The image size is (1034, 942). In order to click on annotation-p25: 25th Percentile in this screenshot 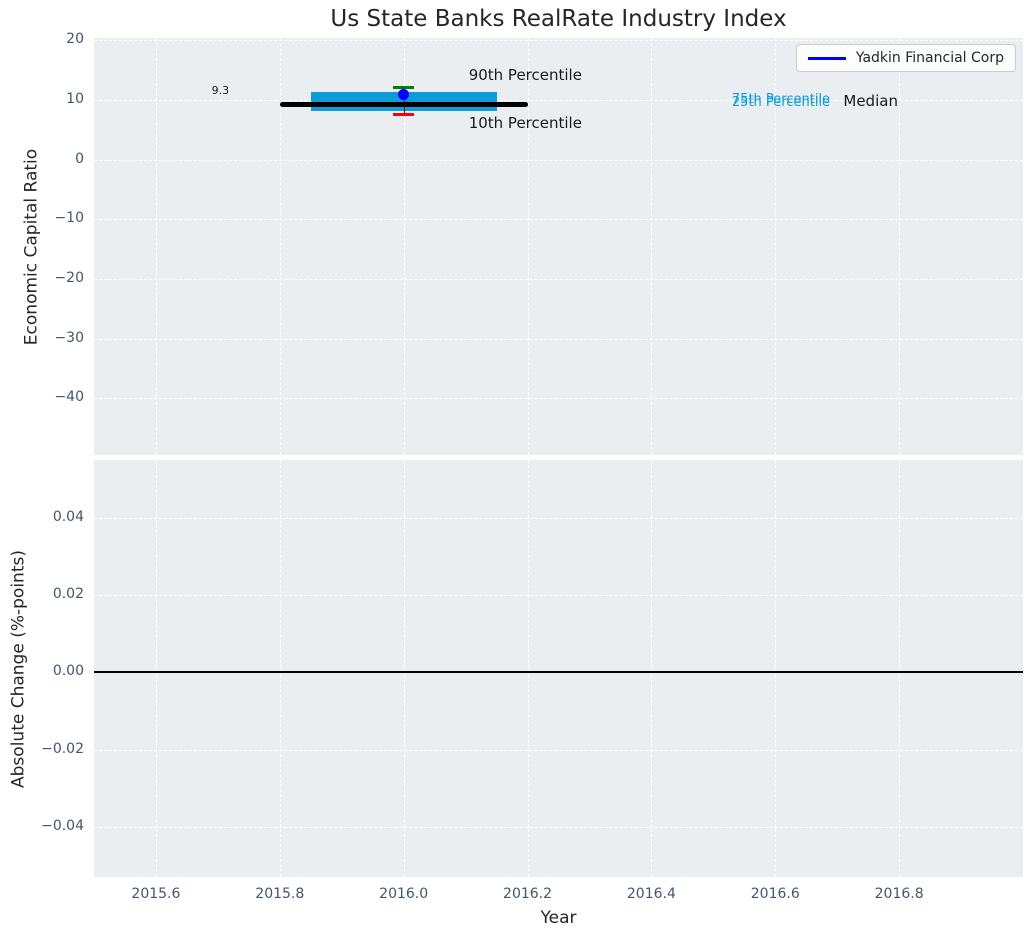, I will do `click(781, 102)`.